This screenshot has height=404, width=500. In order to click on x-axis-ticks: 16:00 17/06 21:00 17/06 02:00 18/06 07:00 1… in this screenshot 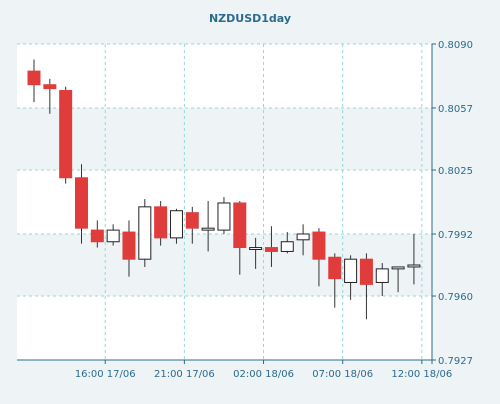, I will do `click(263, 370)`.